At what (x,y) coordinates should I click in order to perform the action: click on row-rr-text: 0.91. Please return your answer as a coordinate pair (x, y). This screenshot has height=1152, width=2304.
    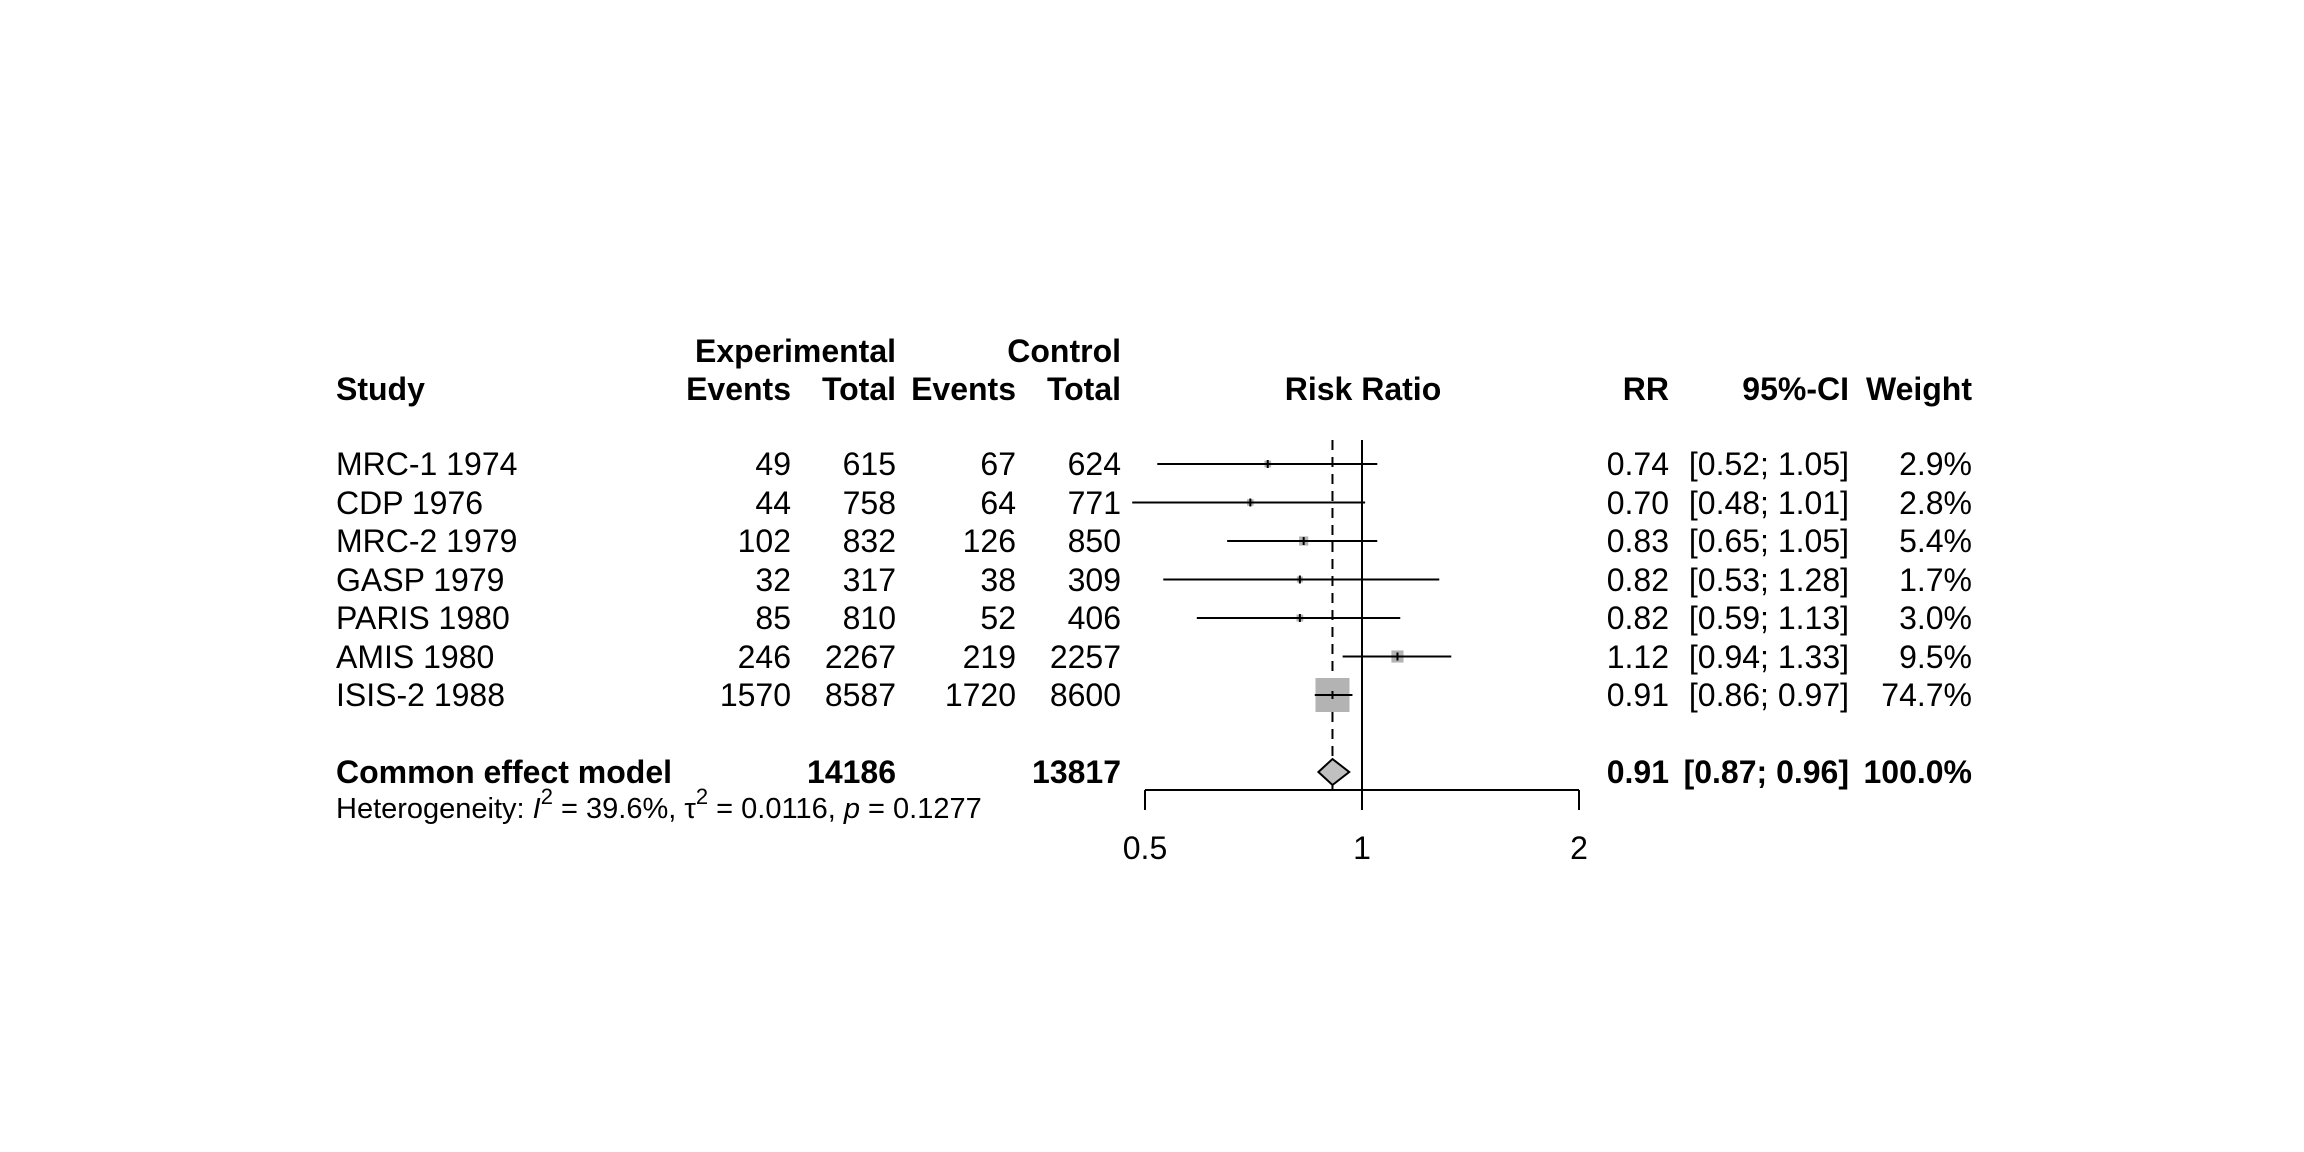
    Looking at the image, I should click on (1637, 695).